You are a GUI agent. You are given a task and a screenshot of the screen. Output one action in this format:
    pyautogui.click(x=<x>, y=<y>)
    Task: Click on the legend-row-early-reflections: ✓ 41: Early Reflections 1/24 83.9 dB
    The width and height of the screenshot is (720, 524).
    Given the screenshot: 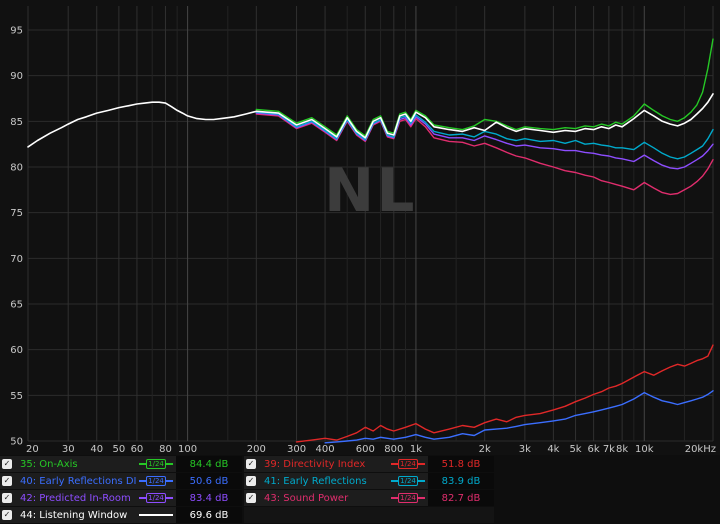 What is the action you would take?
    pyautogui.click(x=369, y=481)
    